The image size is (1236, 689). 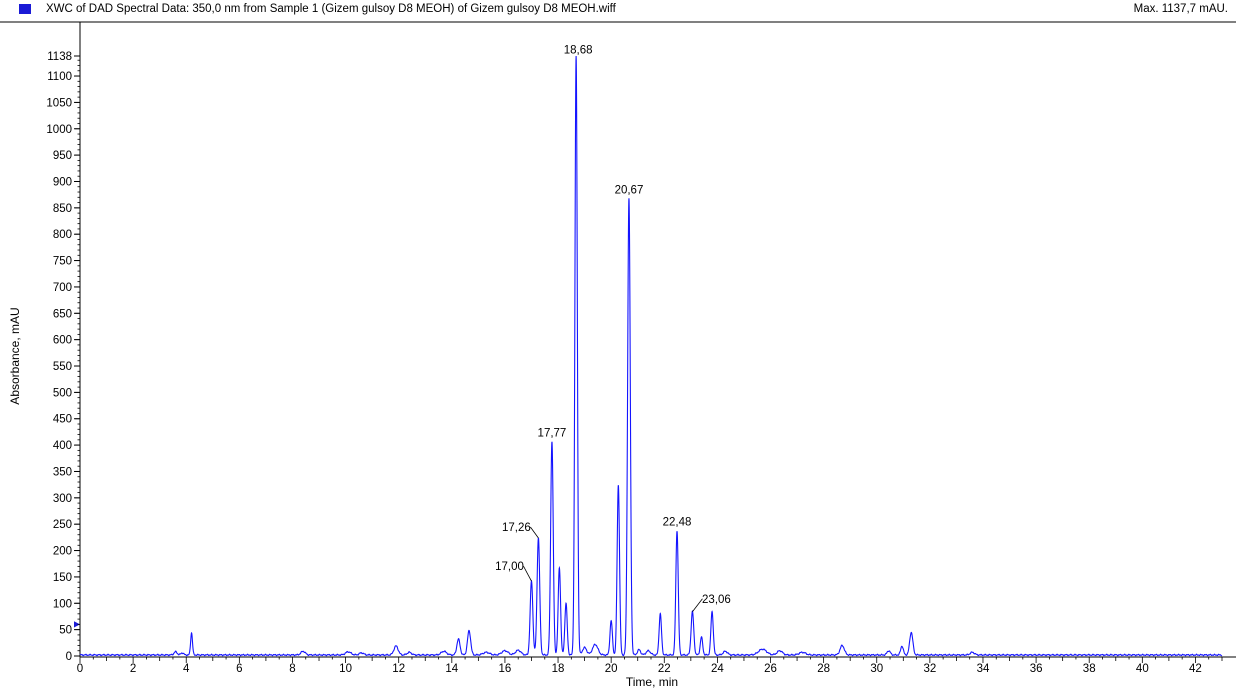 I want to click on x-tick-label: 26, so click(x=770, y=669).